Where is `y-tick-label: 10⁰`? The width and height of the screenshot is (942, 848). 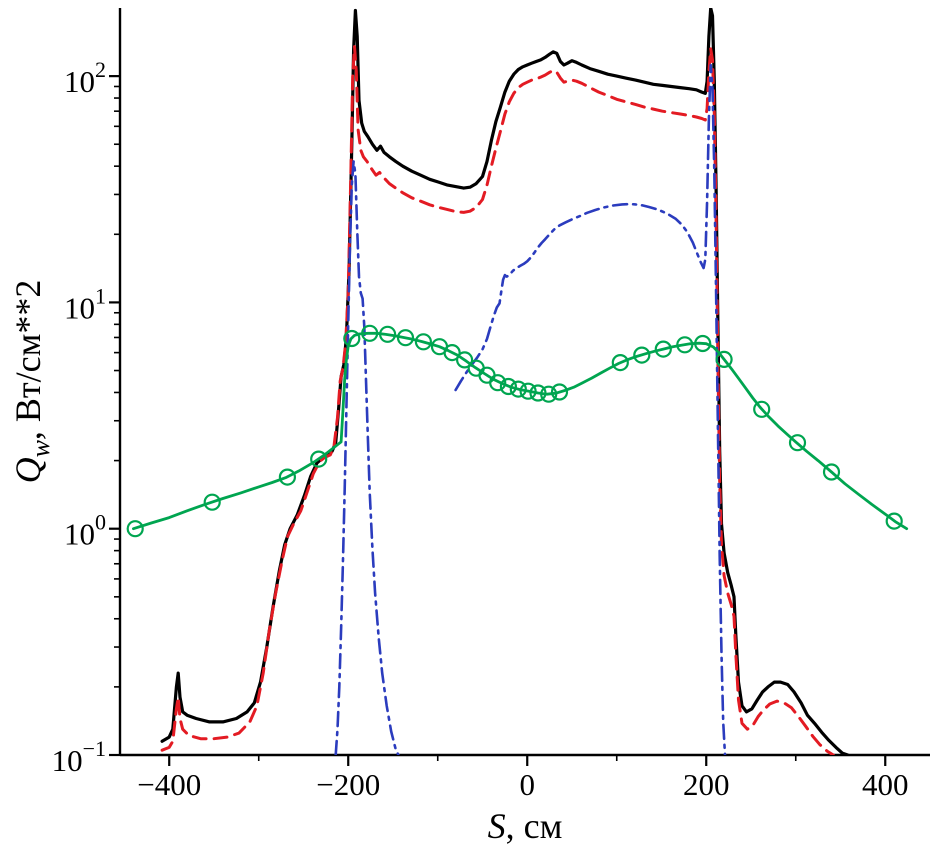 y-tick-label: 10⁰ is located at coordinates (85, 531).